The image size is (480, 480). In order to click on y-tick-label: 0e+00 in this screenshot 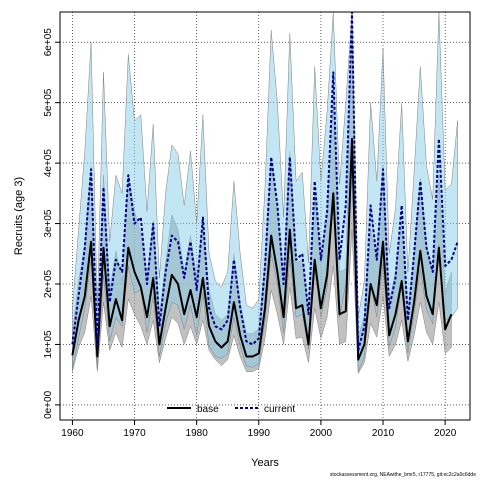, I will do `click(48, 404)`.